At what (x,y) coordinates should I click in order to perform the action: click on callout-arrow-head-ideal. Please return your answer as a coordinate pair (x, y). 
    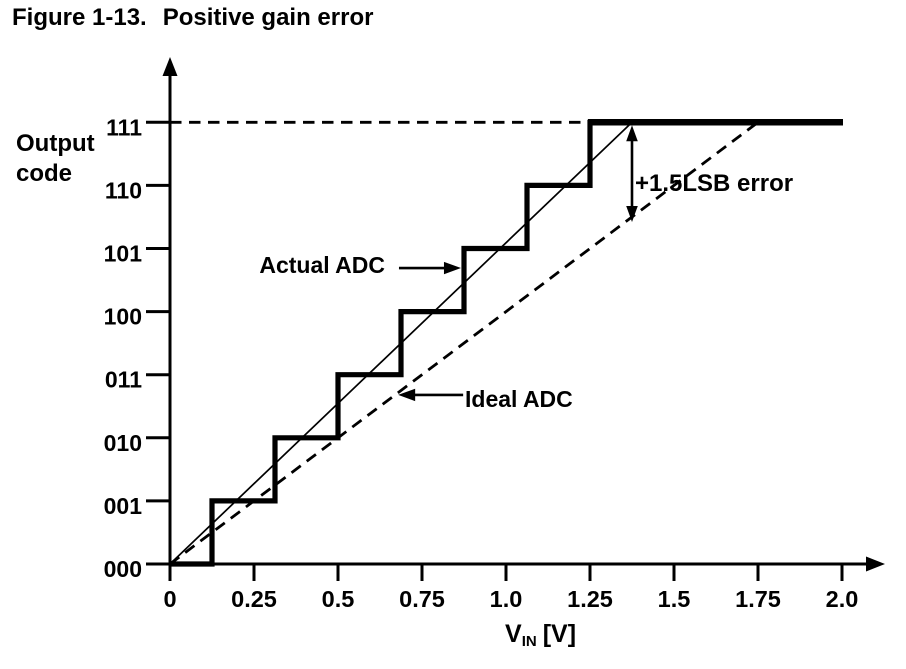
    Looking at the image, I should click on (407, 395).